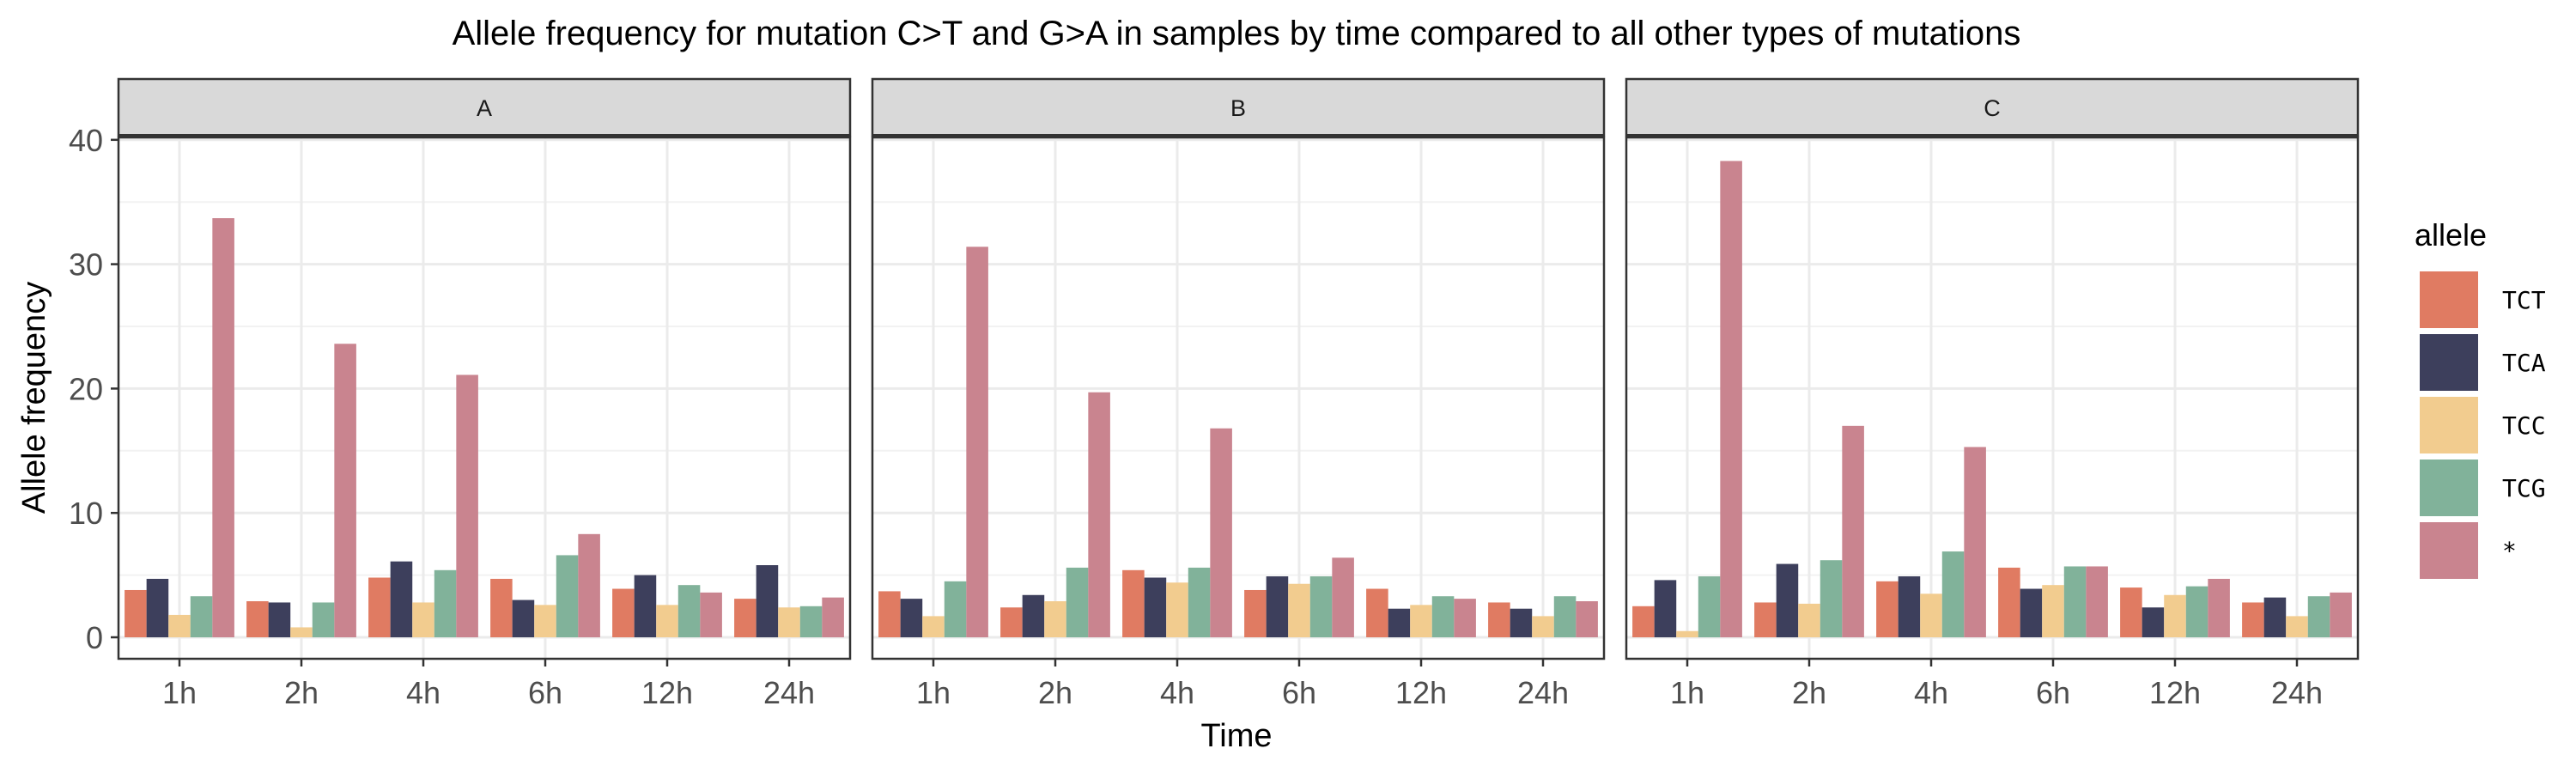  What do you see at coordinates (667, 621) in the screenshot?
I see `bar-a-12h-tcc` at bounding box center [667, 621].